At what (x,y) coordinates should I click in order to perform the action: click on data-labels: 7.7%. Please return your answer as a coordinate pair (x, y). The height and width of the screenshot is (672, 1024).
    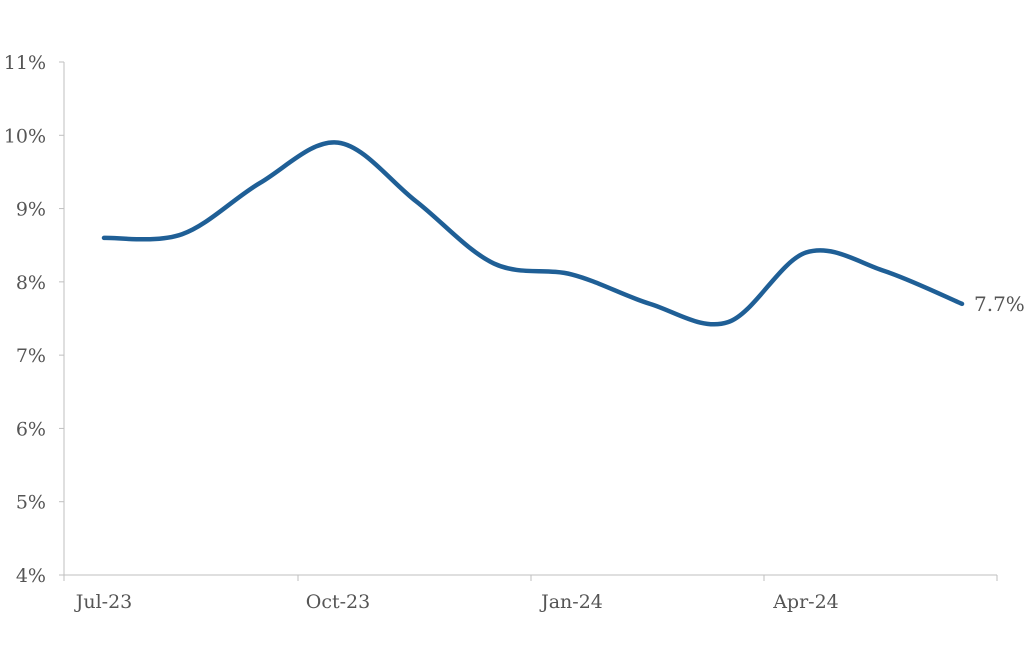
    Looking at the image, I should click on (999, 304).